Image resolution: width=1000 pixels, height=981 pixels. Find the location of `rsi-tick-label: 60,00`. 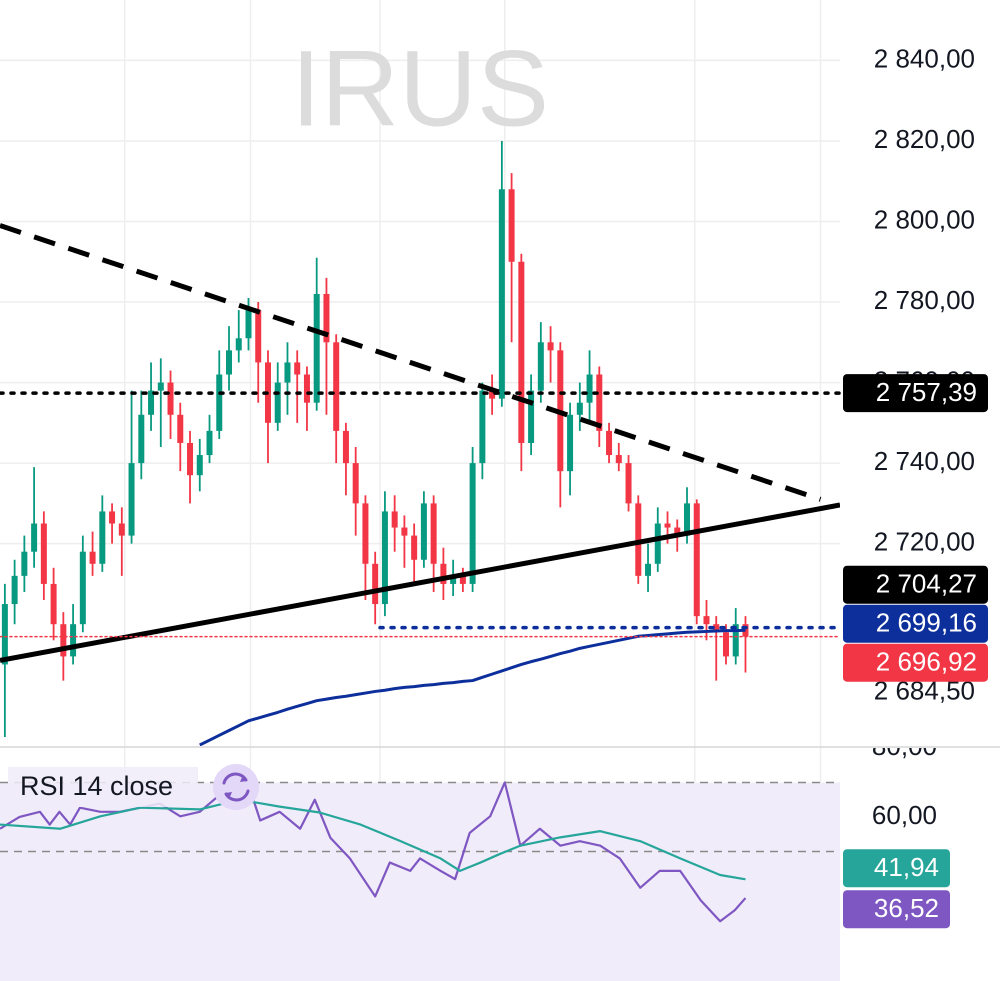

rsi-tick-label: 60,00 is located at coordinates (904, 815).